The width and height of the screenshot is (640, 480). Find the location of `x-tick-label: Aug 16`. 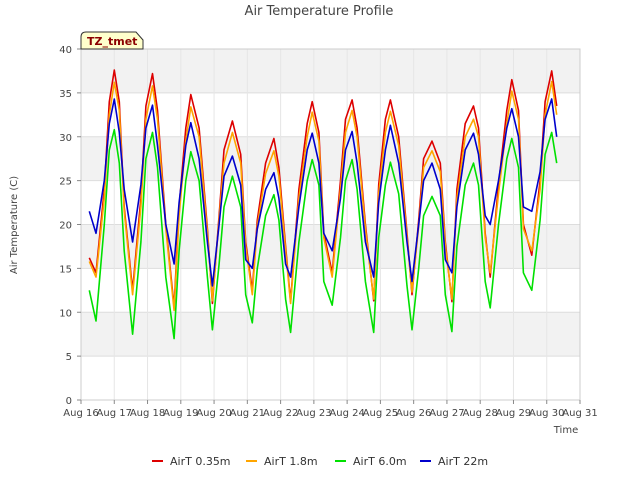

x-tick-label: Aug 16 is located at coordinates (80, 413).